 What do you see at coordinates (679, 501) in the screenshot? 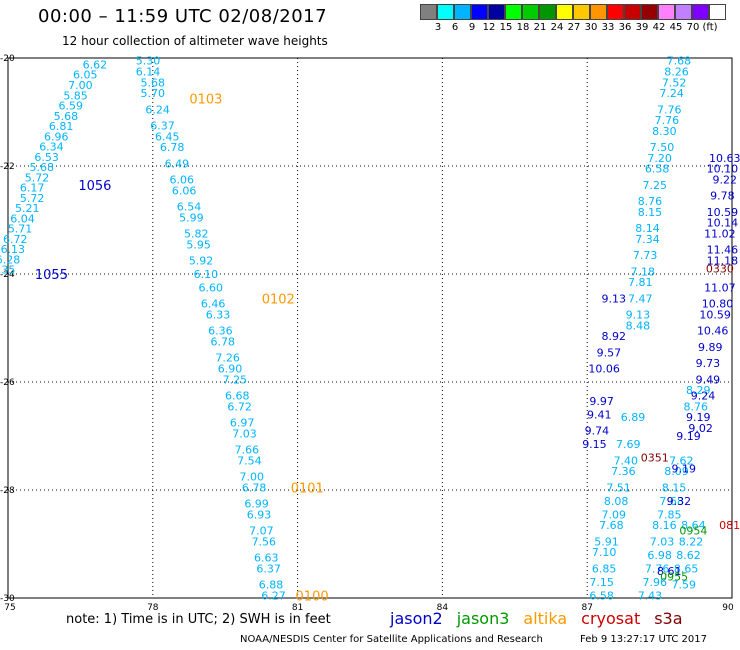
I see `data-point-jason2: 9.32` at bounding box center [679, 501].